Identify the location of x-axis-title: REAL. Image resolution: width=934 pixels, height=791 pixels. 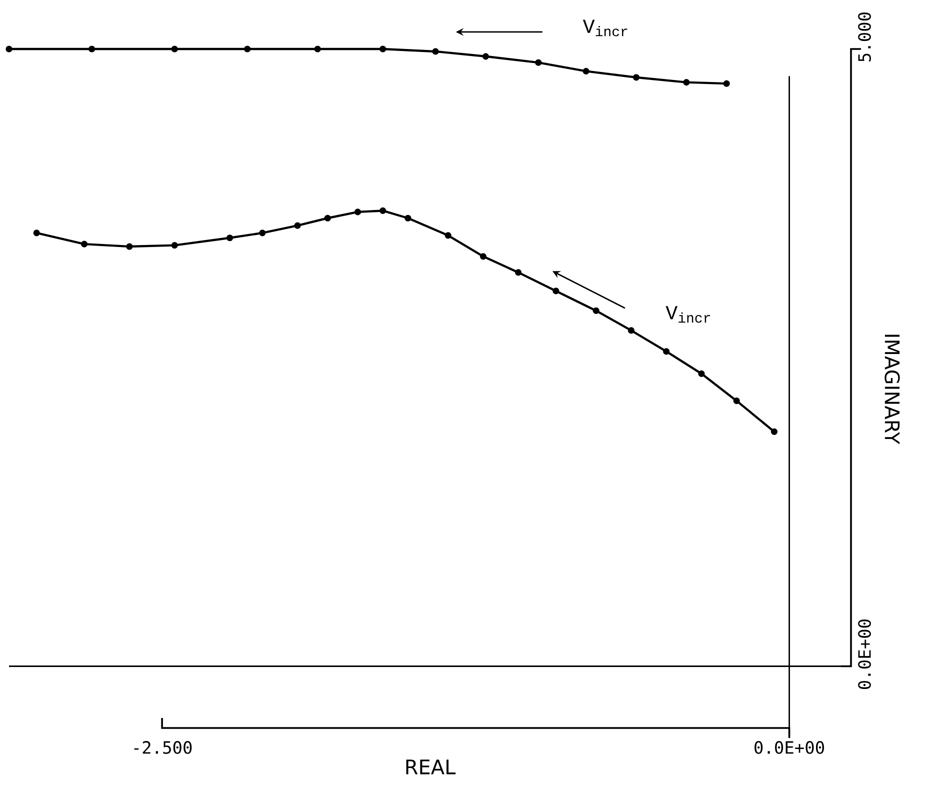
(431, 767).